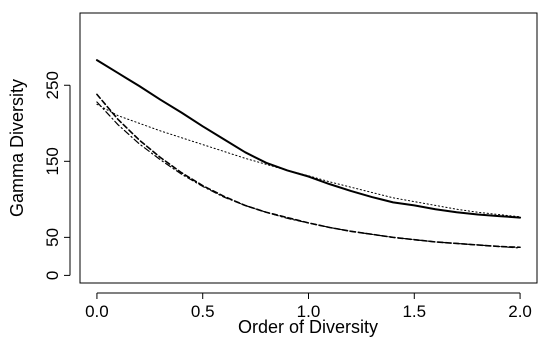 This screenshot has height=343, width=541. Describe the element at coordinates (520, 311) in the screenshot. I see `x-tick-label: 2.0` at that location.